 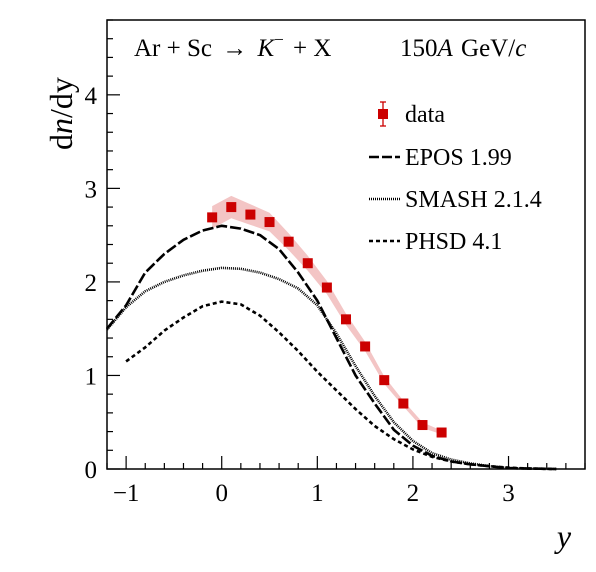 I want to click on y-axis-title-n: n, so click(x=61, y=126).